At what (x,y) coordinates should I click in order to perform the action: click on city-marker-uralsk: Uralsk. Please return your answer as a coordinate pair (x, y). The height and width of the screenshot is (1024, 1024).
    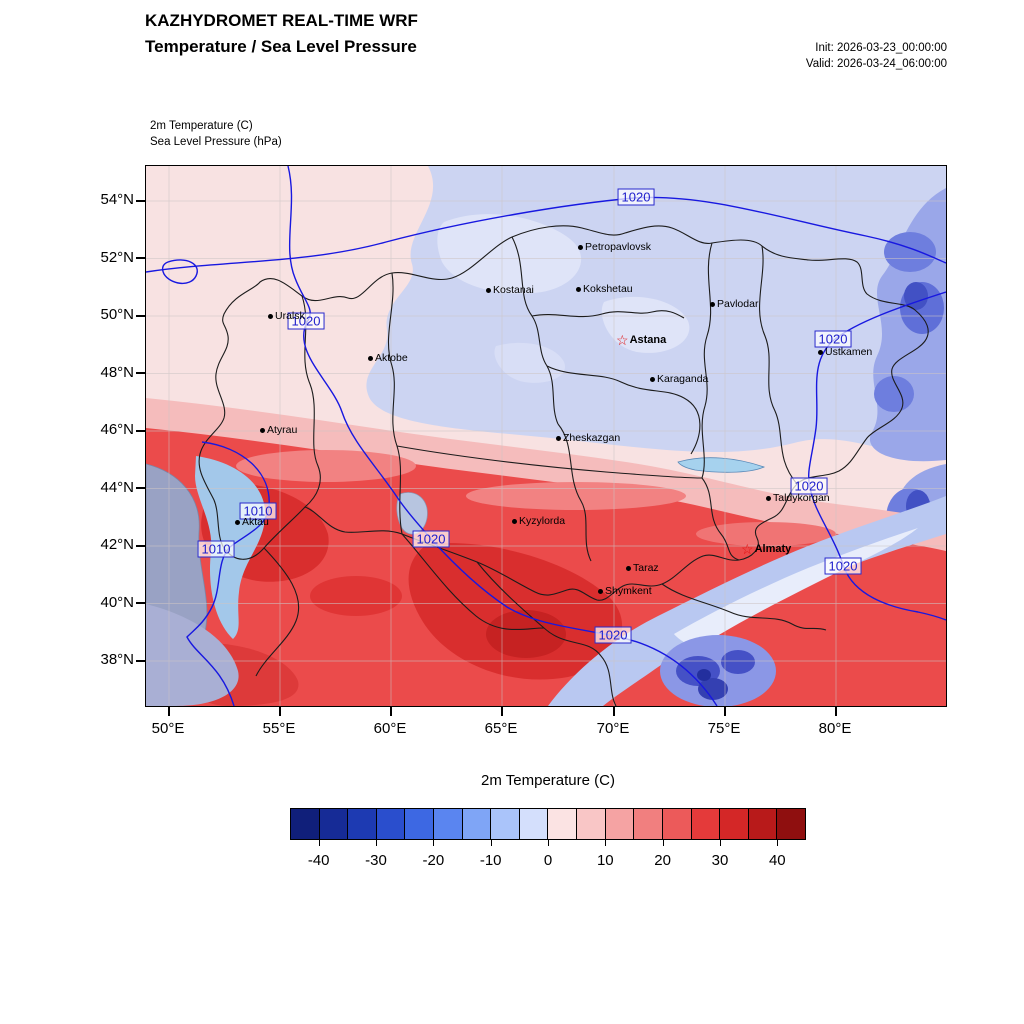
    Looking at the image, I should click on (286, 316).